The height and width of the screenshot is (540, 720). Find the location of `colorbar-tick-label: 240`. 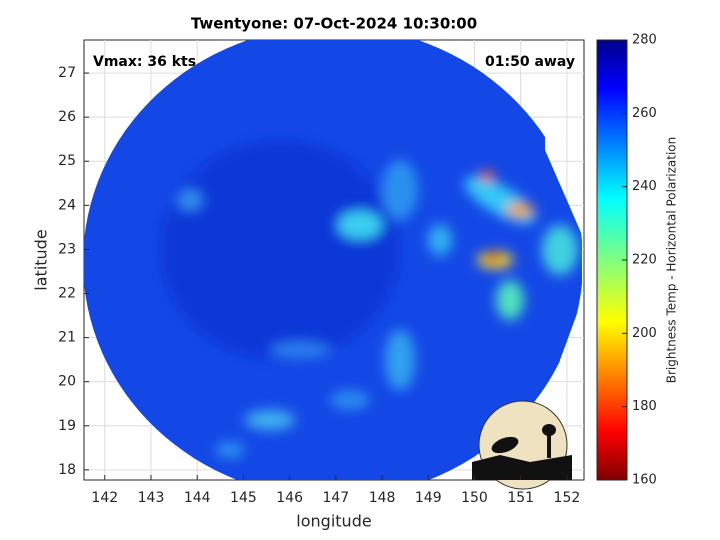

colorbar-tick-label: 240 is located at coordinates (644, 186).